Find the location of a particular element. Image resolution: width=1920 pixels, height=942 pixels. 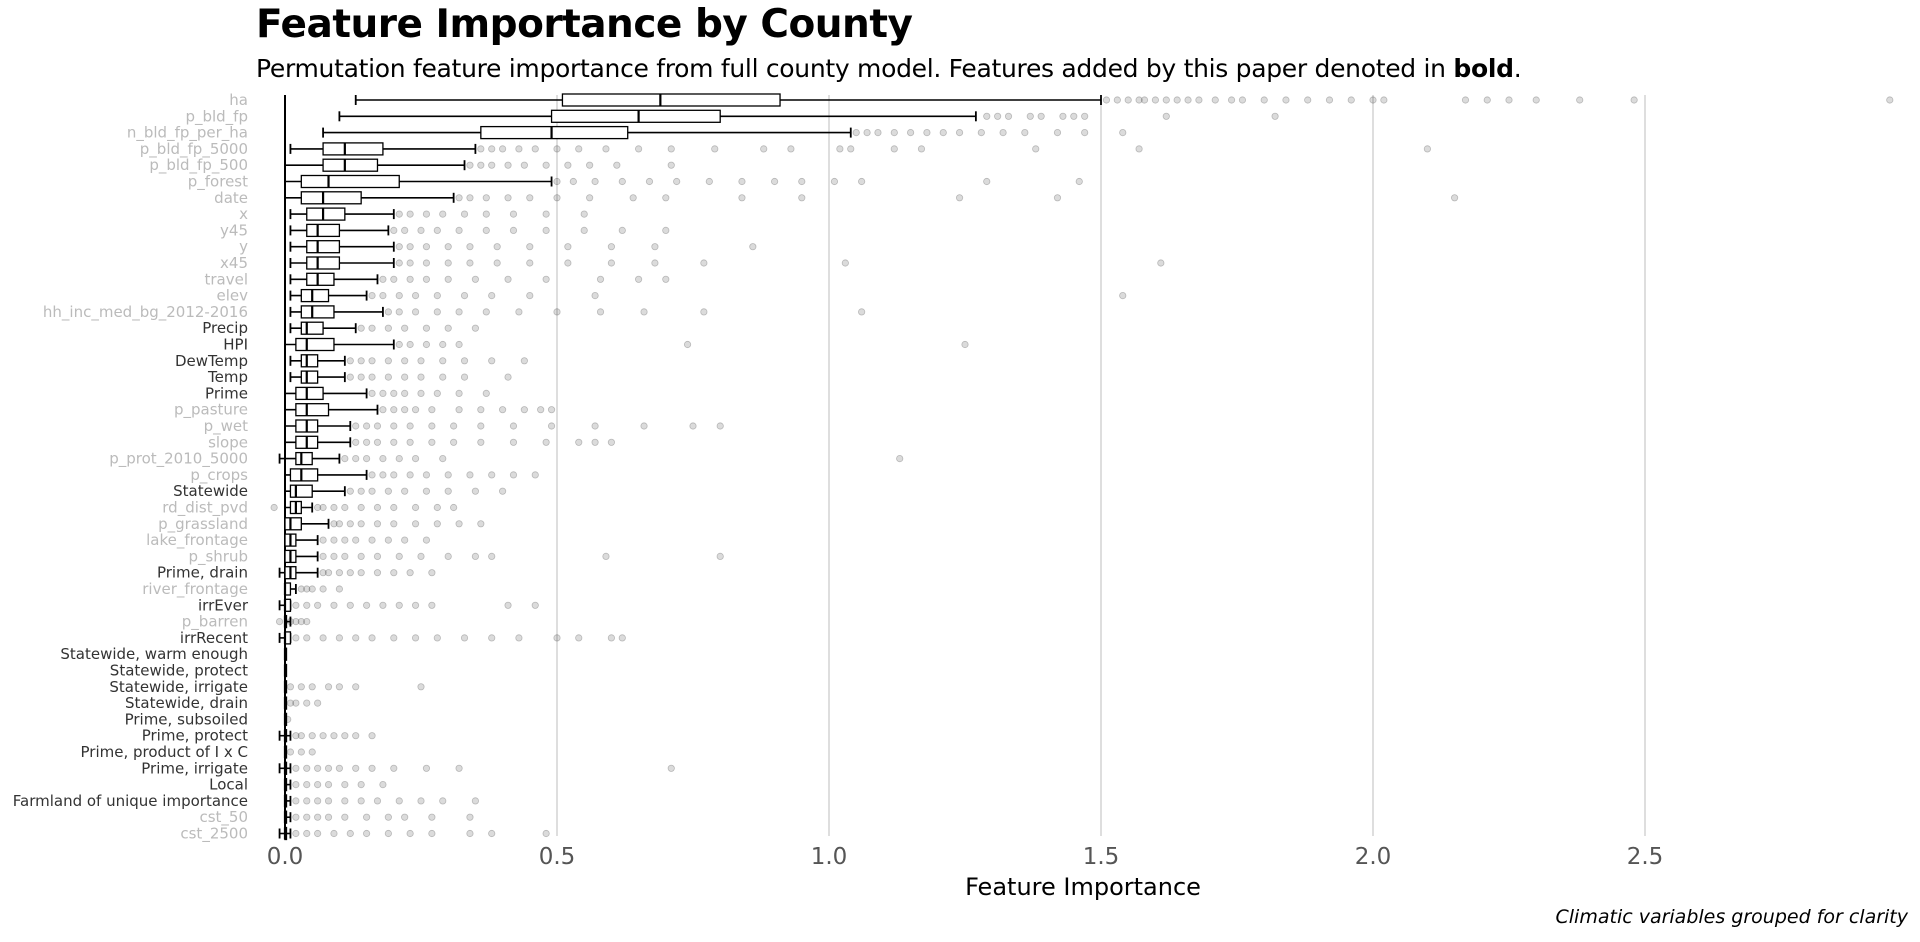

row-label: Temp is located at coordinates (227, 377).